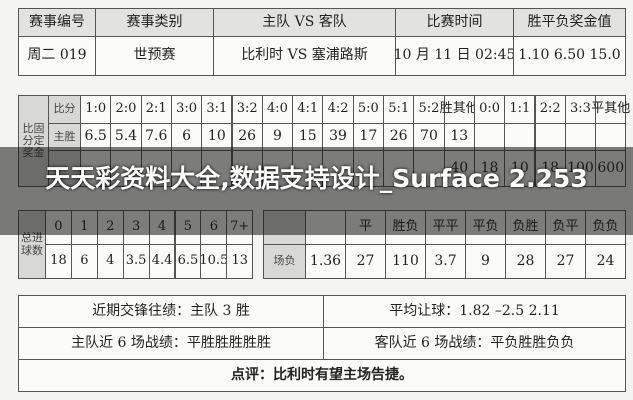 This screenshot has height=400, width=633. What do you see at coordinates (136, 261) in the screenshot?
I see `odds-cell: 3.5` at bounding box center [136, 261].